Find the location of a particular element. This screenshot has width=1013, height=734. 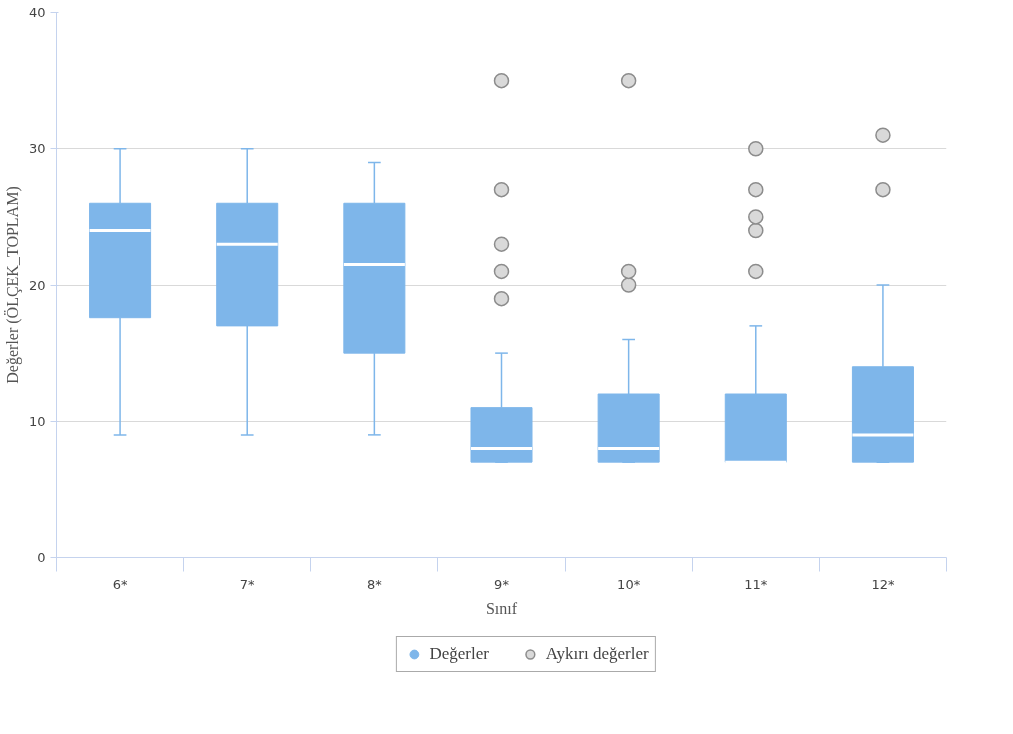

legend-label: Aykırı değerler is located at coordinates (597, 654).